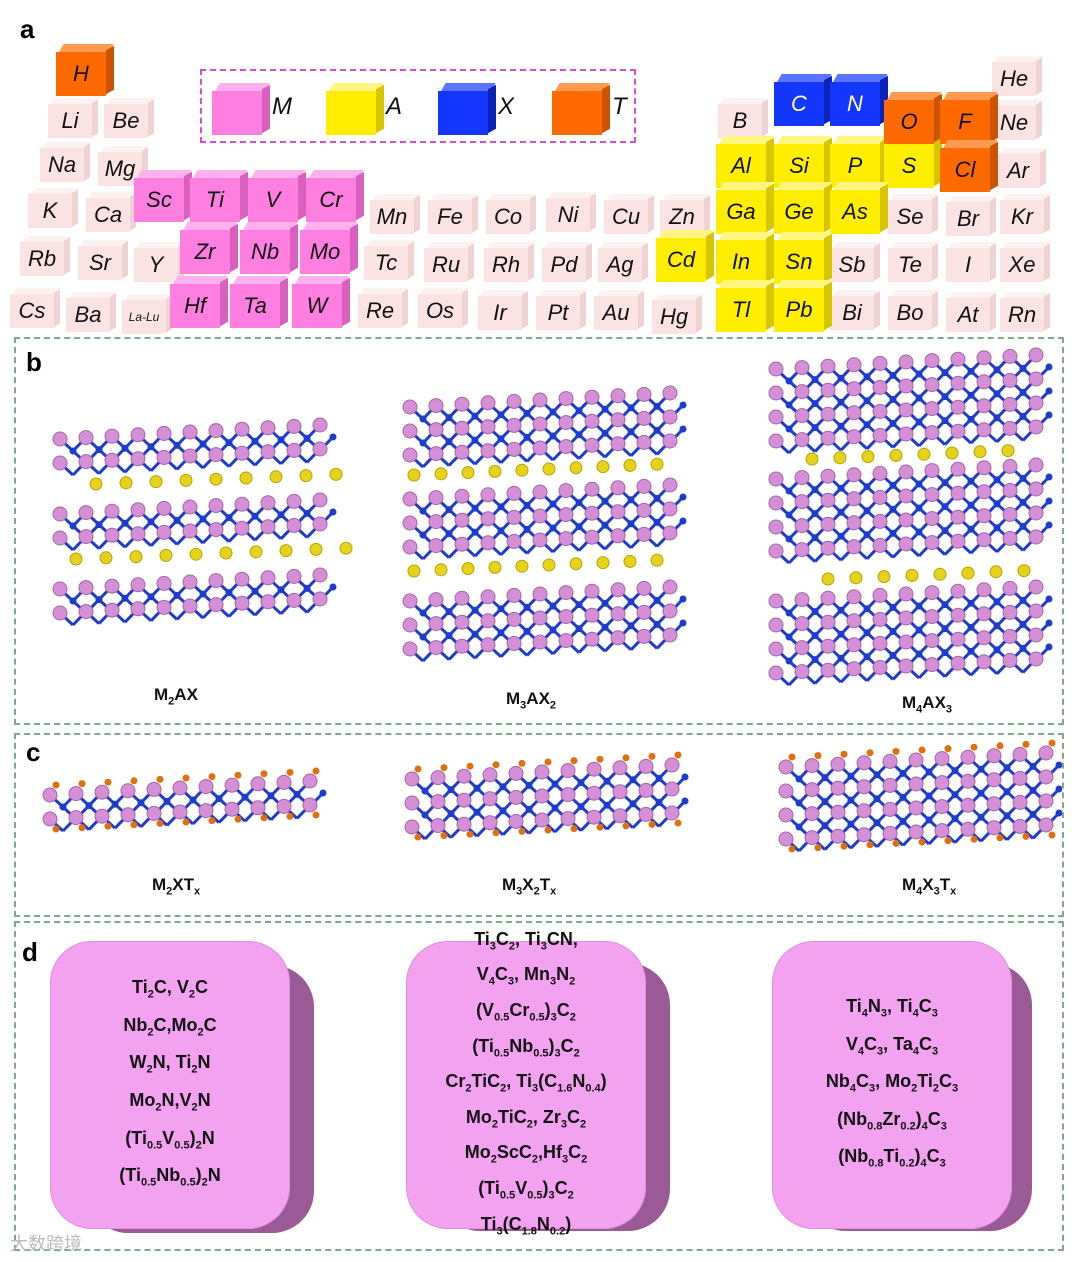  What do you see at coordinates (681, 260) in the screenshot?
I see `element-symbol: Cd` at bounding box center [681, 260].